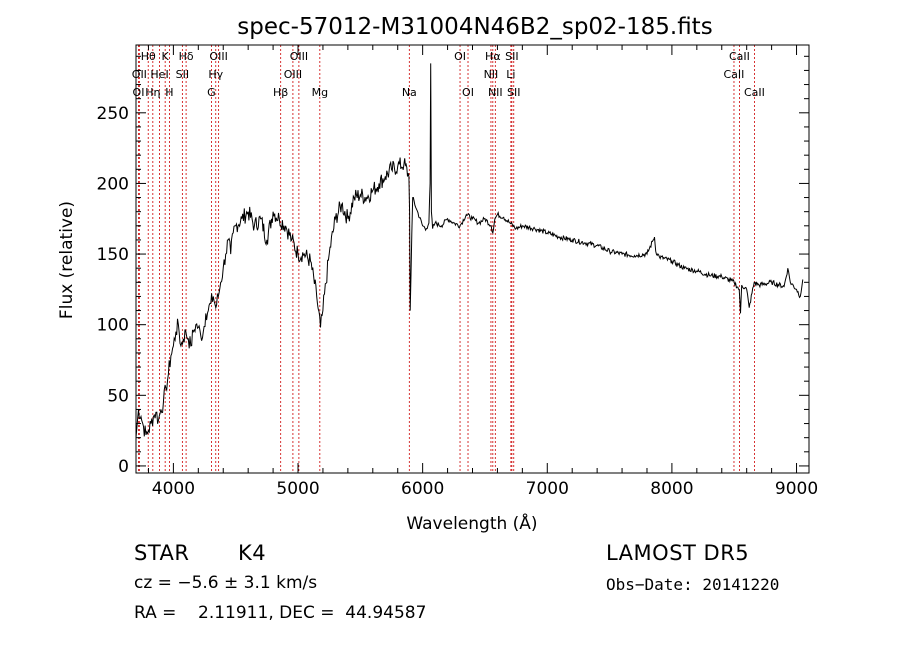 Image resolution: width=900 pixels, height=649 pixels. What do you see at coordinates (671, 489) in the screenshot?
I see `x-tick-label: 8000` at bounding box center [671, 489].